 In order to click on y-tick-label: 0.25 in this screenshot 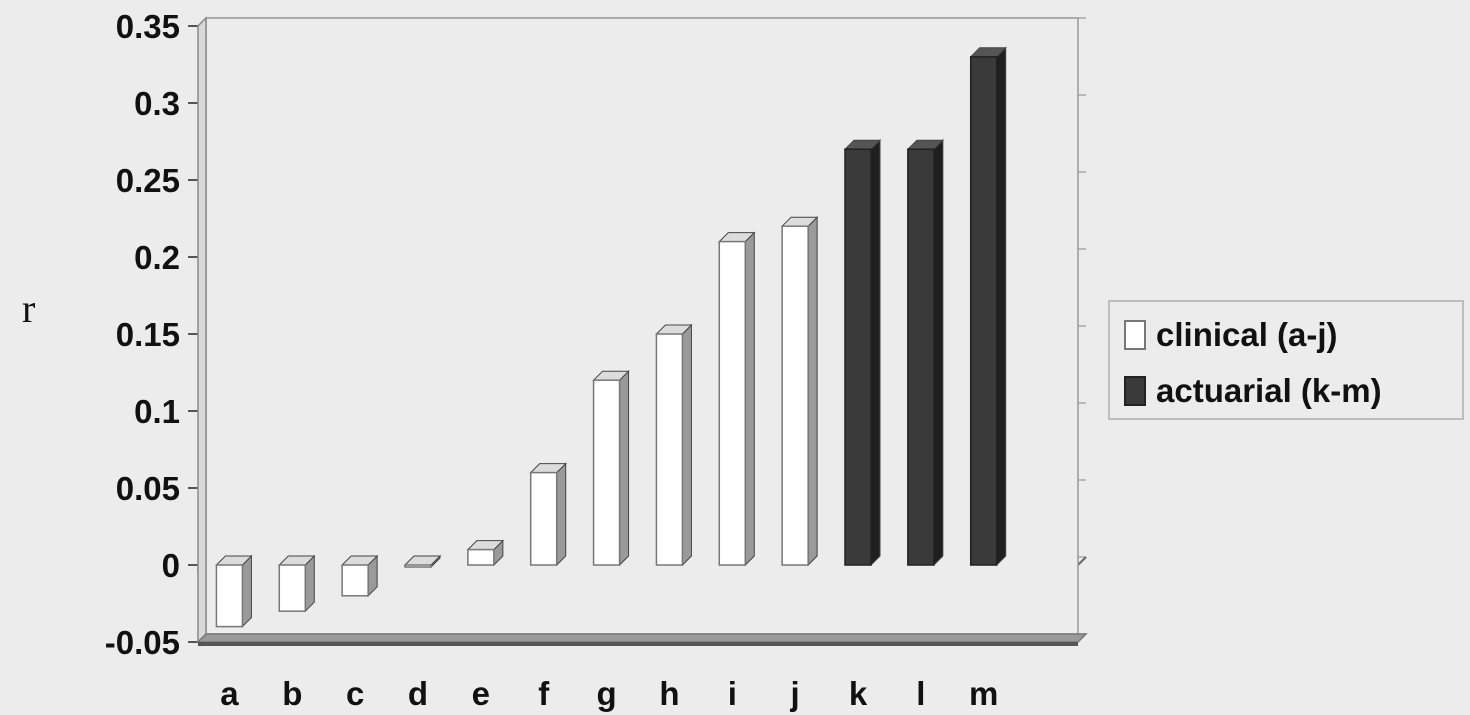, I will do `click(148, 180)`.